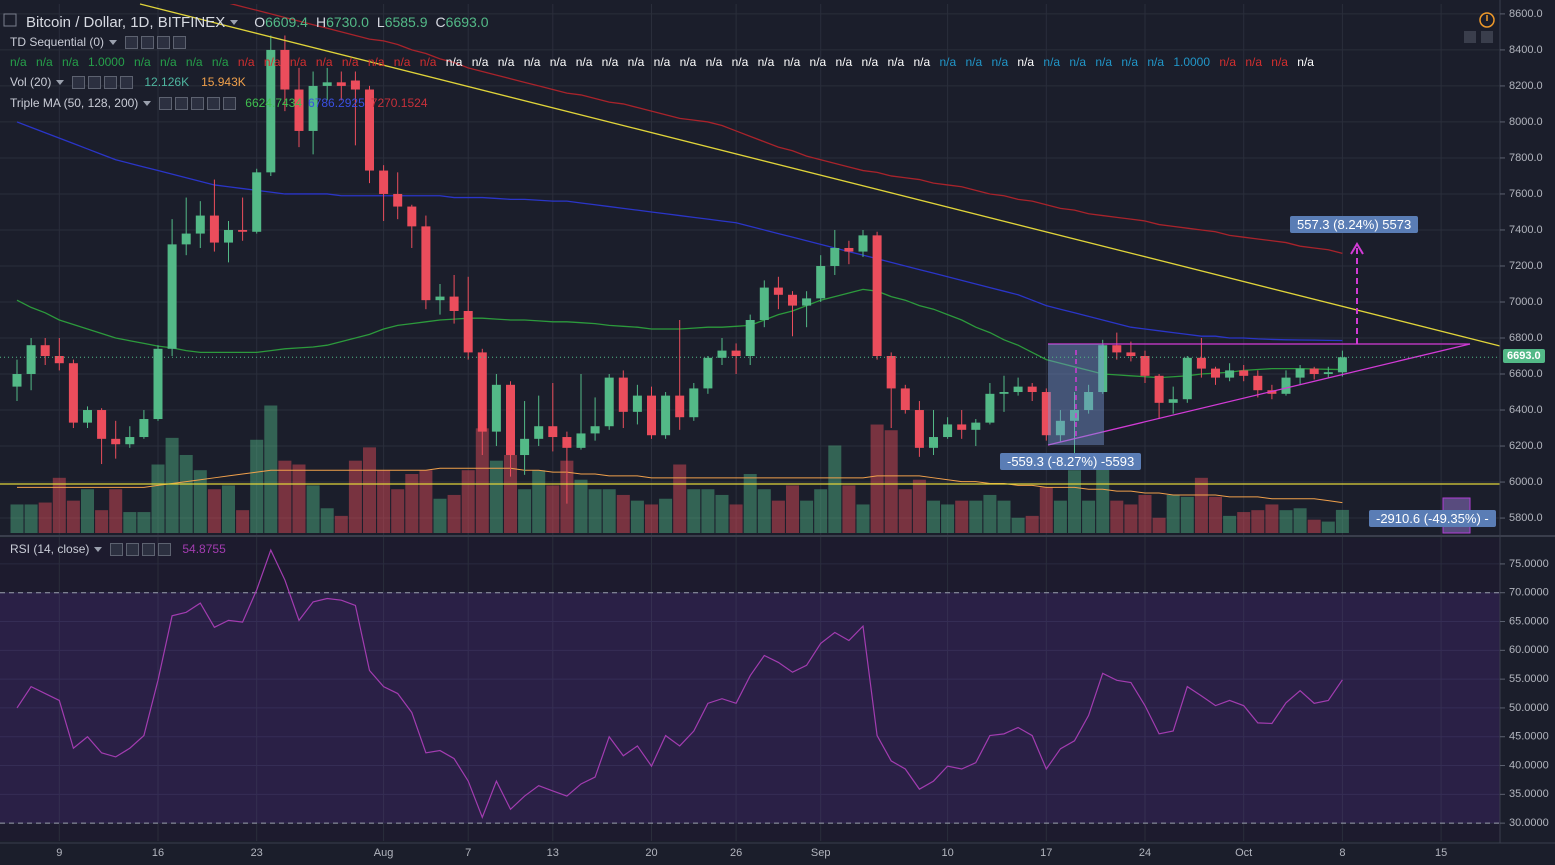 The image size is (1555, 865). Describe the element at coordinates (74, 103) in the screenshot. I see `indicator-label: Triple MA (50, 128, 200)` at that location.